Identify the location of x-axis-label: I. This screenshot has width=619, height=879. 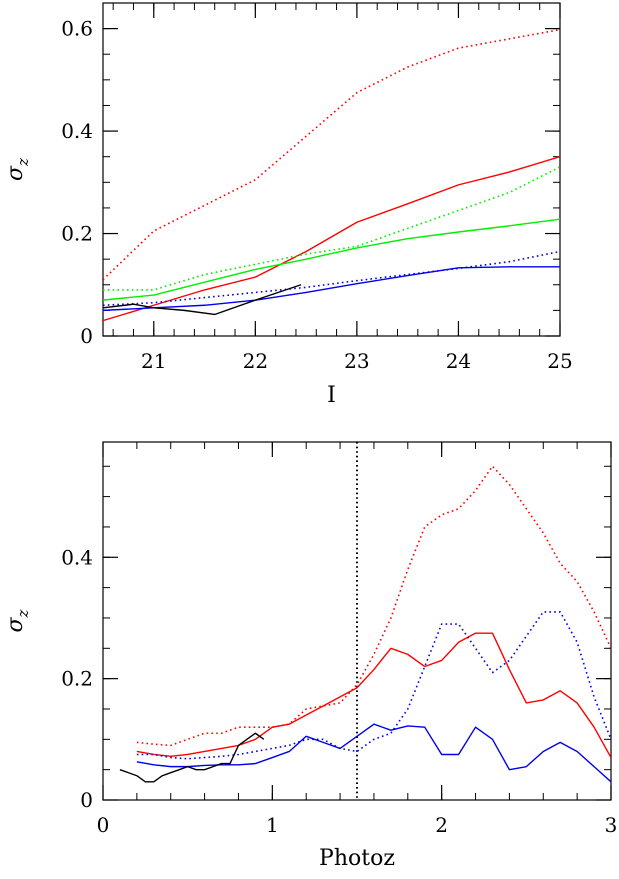
(331, 395).